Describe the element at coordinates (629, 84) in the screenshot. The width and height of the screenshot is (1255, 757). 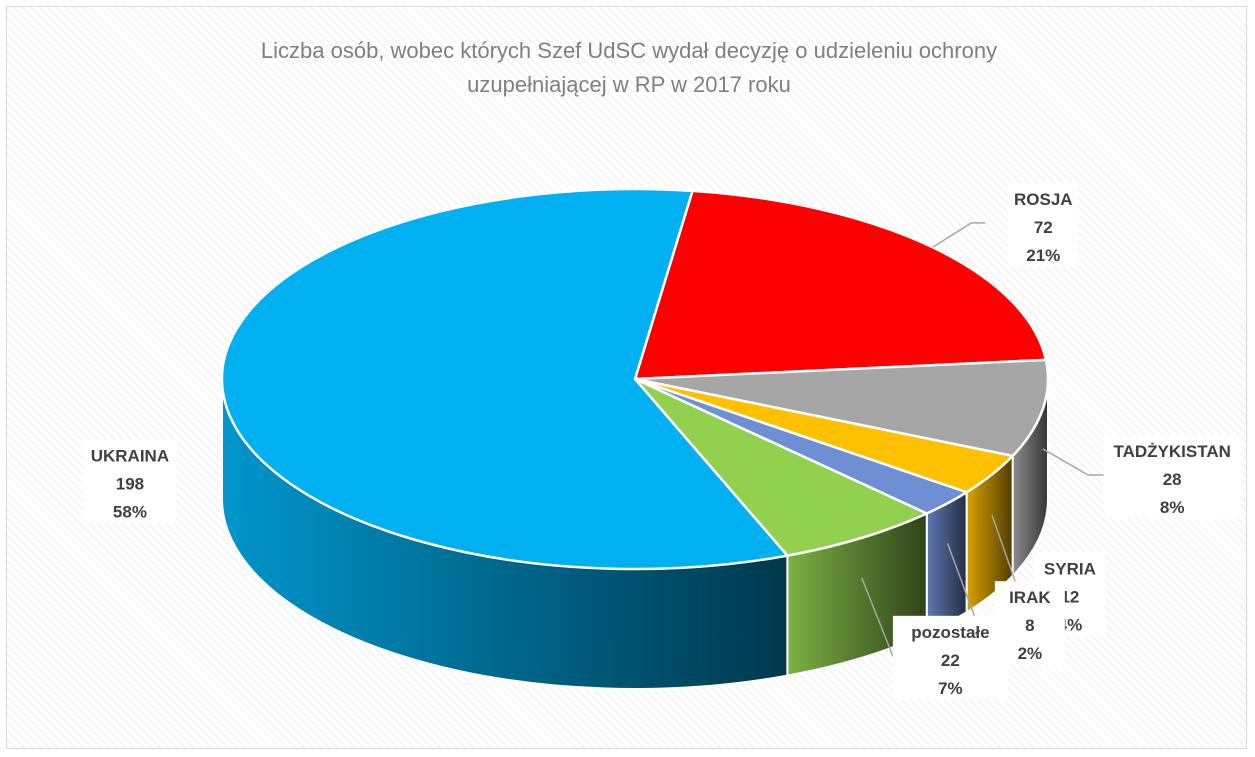
I see `chart-title-line-2: uzupełniającej w RP w 2017 roku` at that location.